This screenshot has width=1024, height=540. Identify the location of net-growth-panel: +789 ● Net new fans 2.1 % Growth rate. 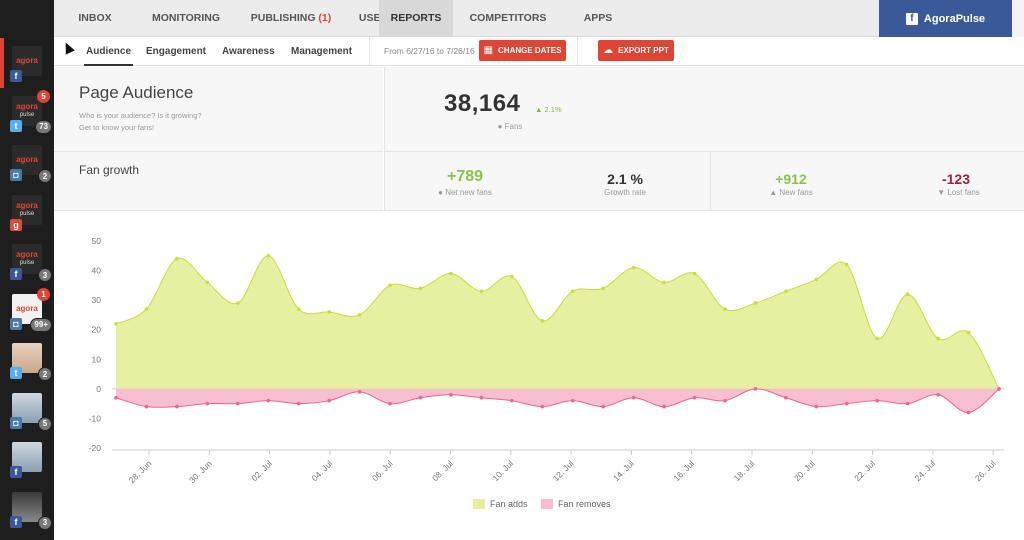
(547, 181).